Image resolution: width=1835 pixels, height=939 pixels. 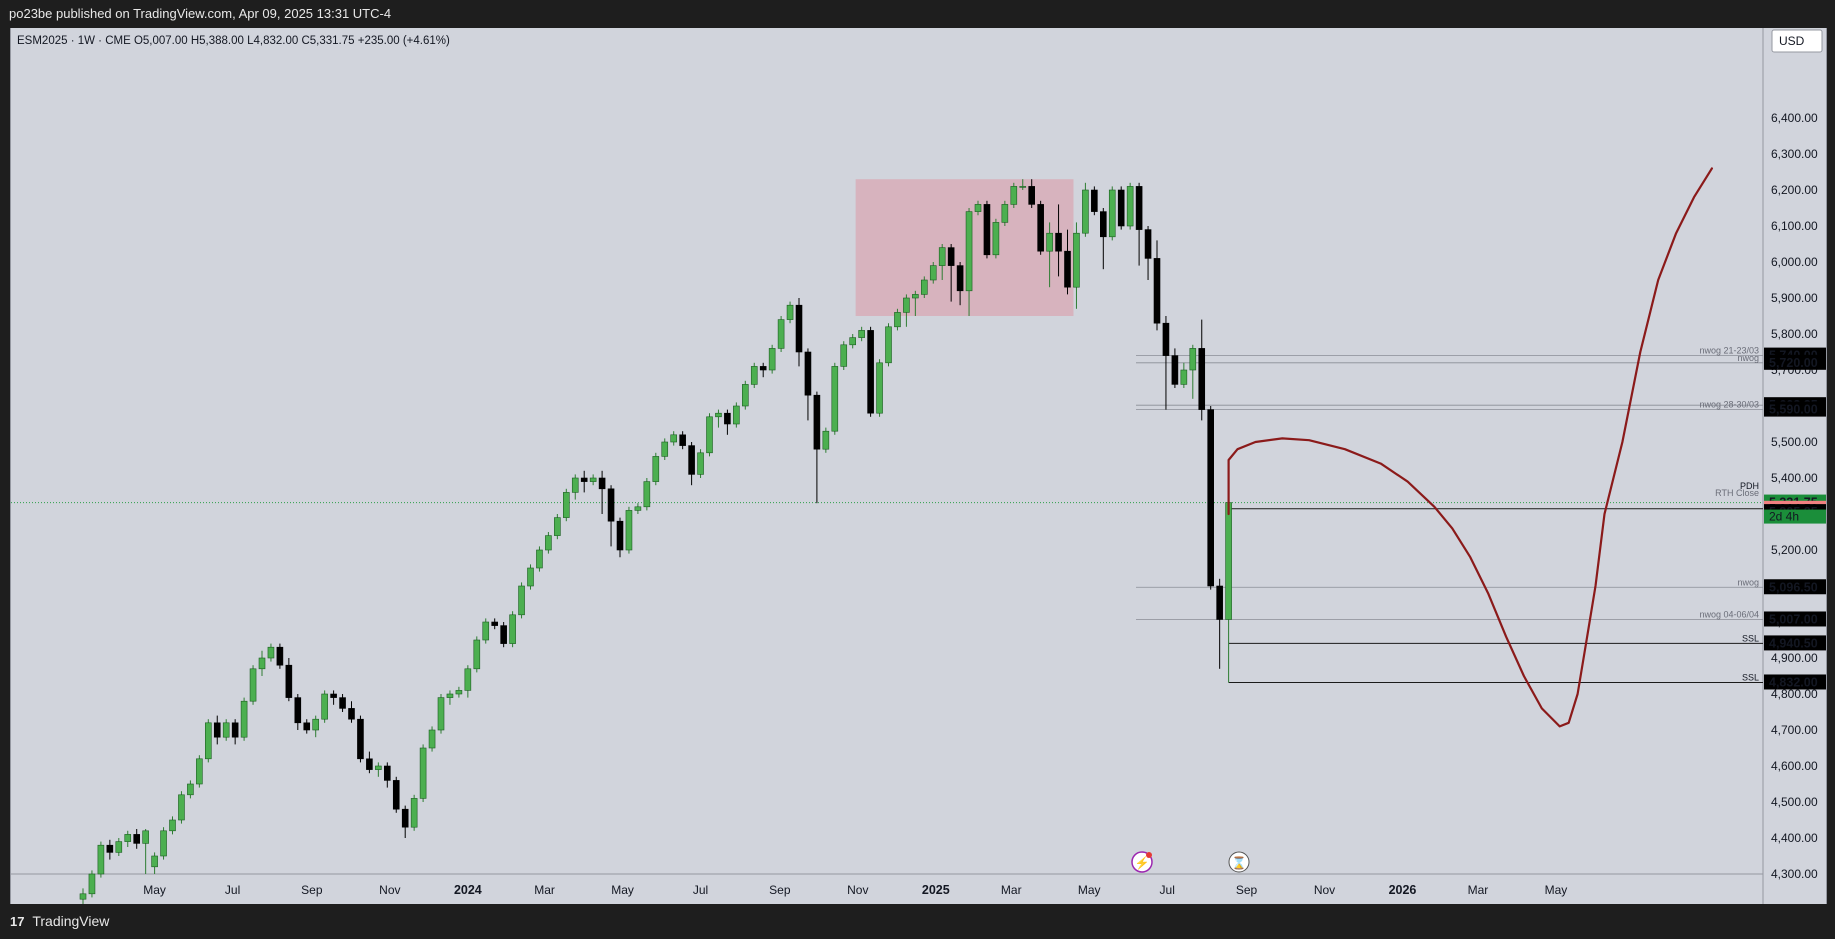 I want to click on lightning-glyph: ⚡, so click(x=1142, y=863).